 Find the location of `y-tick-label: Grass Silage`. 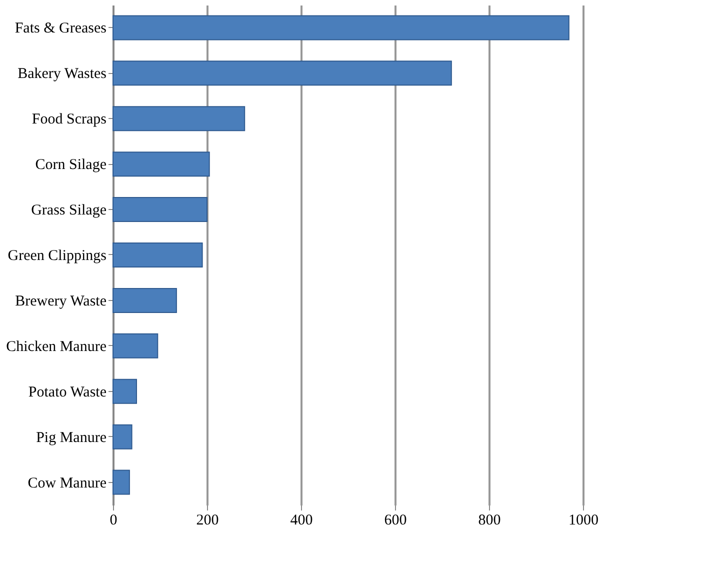

y-tick-label: Grass Silage is located at coordinates (69, 210).